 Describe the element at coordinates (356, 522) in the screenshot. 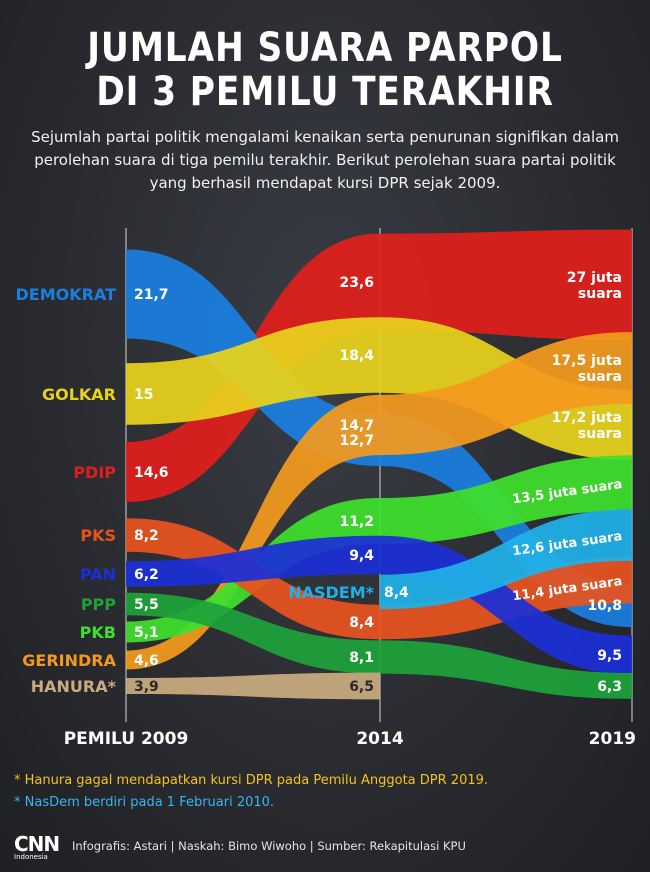

I see `value-label: 11,2` at that location.